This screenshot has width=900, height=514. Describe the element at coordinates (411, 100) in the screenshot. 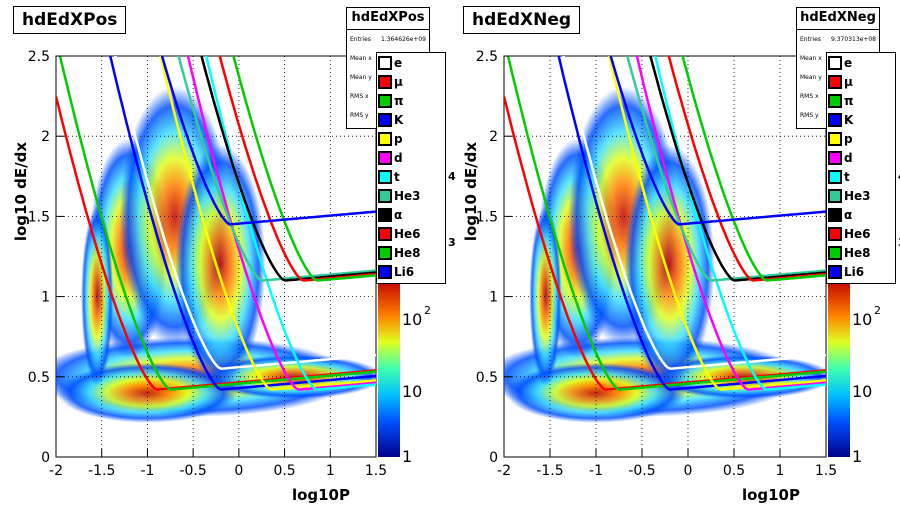

I see `legend-entry: π` at that location.